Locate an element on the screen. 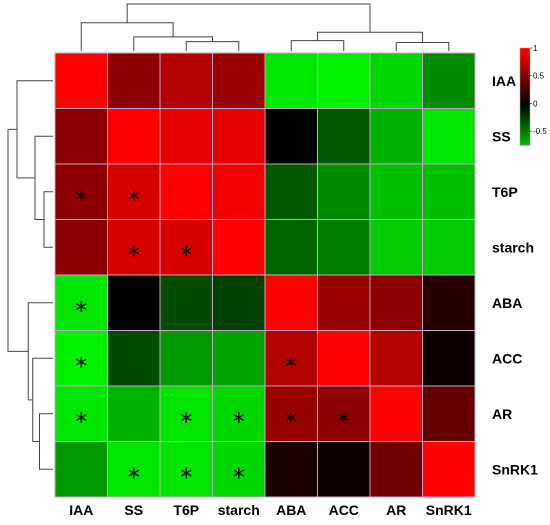 The height and width of the screenshot is (525, 550). row-label: ABA is located at coordinates (507, 303).